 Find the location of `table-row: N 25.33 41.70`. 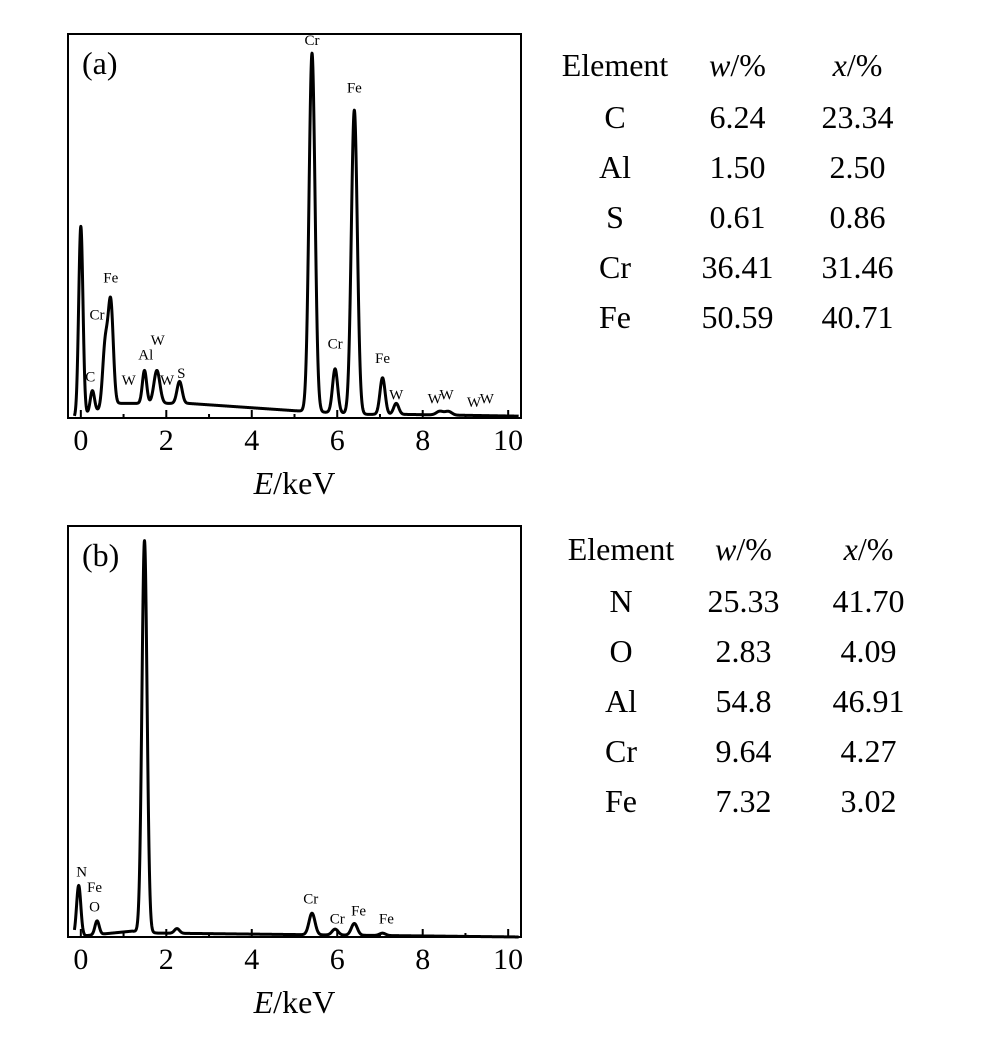

table-row: N 25.33 41.70 is located at coordinates (746, 601).